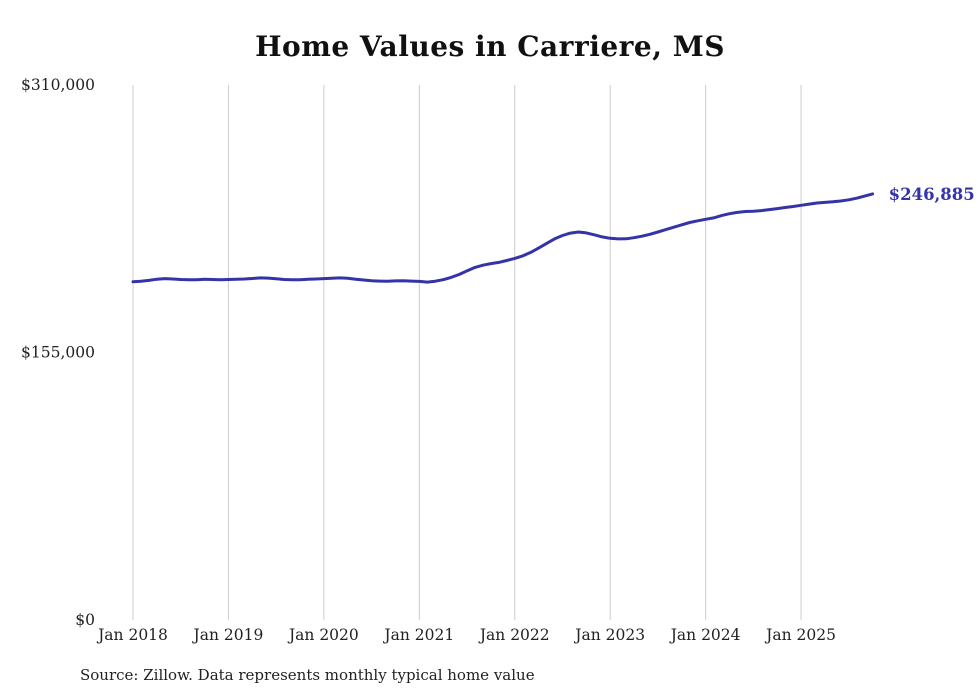 The height and width of the screenshot is (699, 980). I want to click on chart-title: Home Values in Carriere, MS, so click(490, 46).